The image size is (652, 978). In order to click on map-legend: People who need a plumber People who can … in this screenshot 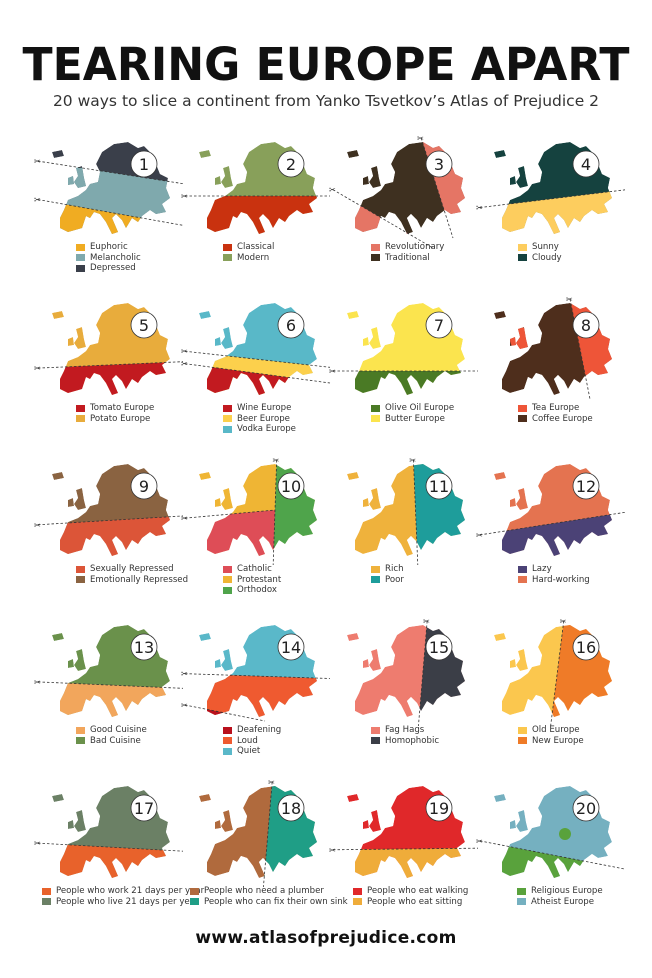, I will do `click(269, 896)`.